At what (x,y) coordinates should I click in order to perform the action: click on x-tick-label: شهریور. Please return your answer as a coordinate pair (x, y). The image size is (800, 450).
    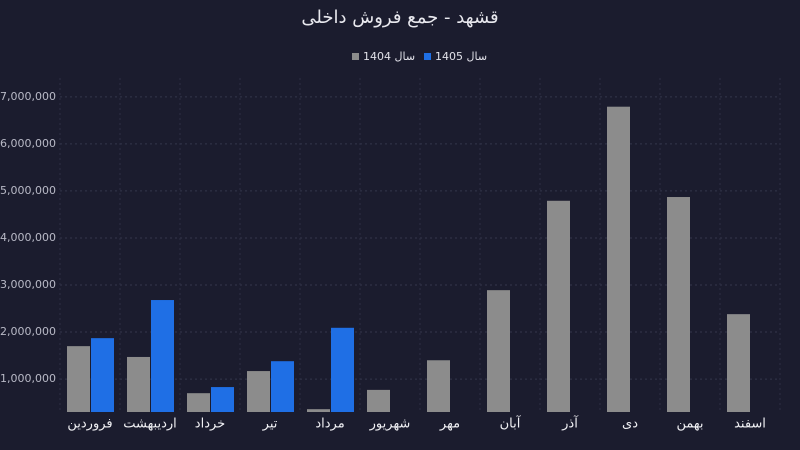
    Looking at the image, I should click on (390, 424).